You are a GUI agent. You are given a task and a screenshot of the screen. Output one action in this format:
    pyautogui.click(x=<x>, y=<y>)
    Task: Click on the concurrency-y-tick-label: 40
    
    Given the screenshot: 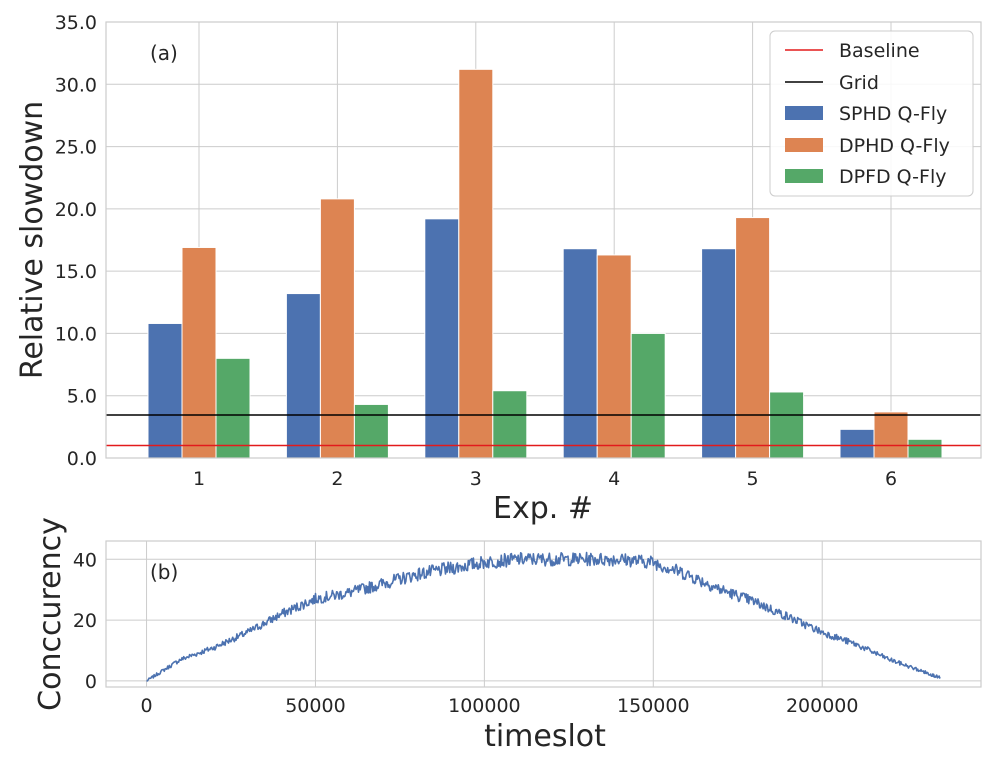 What is the action you would take?
    pyautogui.click(x=85, y=560)
    